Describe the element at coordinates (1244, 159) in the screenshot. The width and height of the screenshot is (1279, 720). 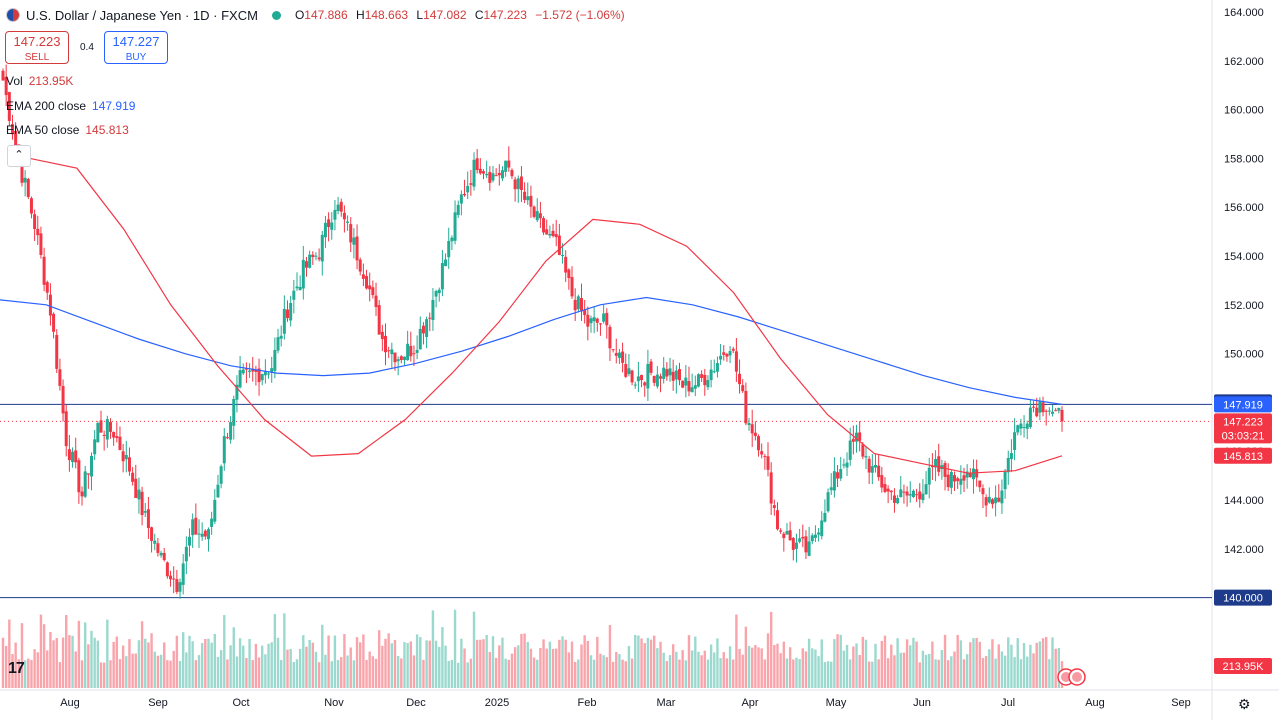
I see `price-tick-label: 158.000` at that location.